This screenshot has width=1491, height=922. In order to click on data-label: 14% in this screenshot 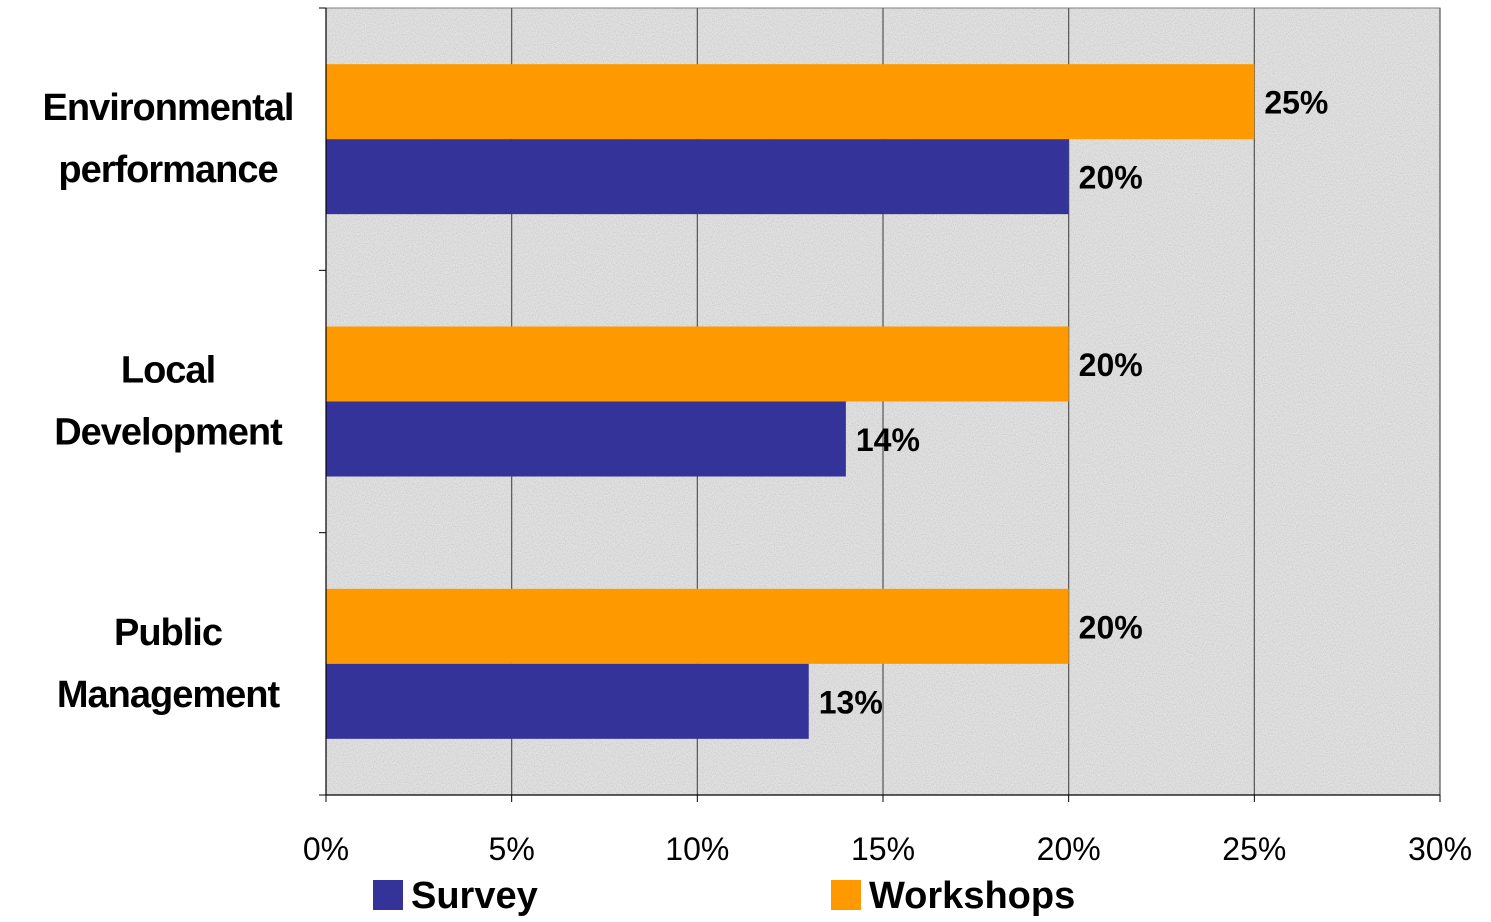, I will do `click(888, 440)`.